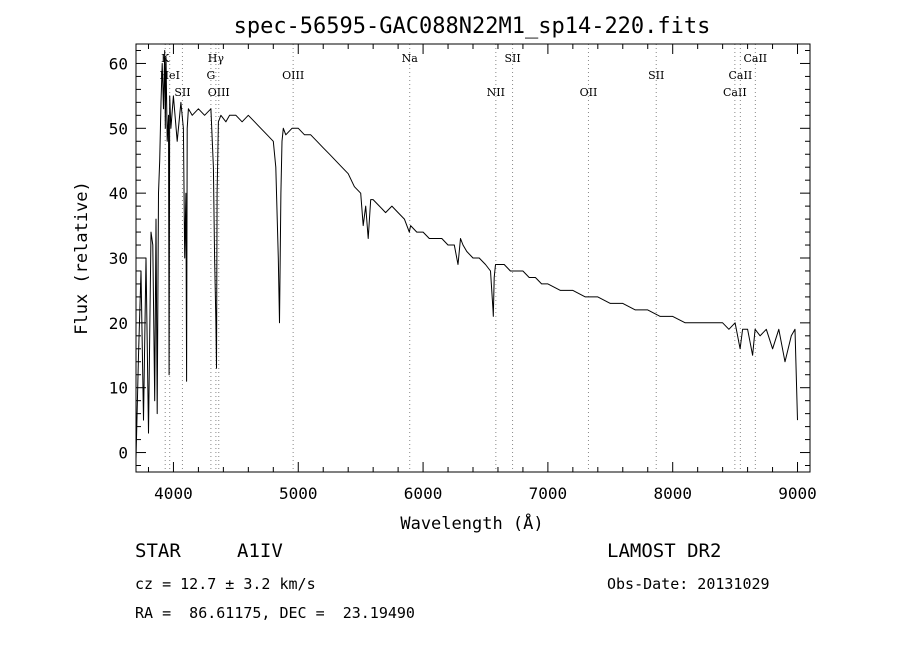 The height and width of the screenshot is (650, 900). What do you see at coordinates (210, 75) in the screenshot?
I see `line-marker-label: G` at bounding box center [210, 75].